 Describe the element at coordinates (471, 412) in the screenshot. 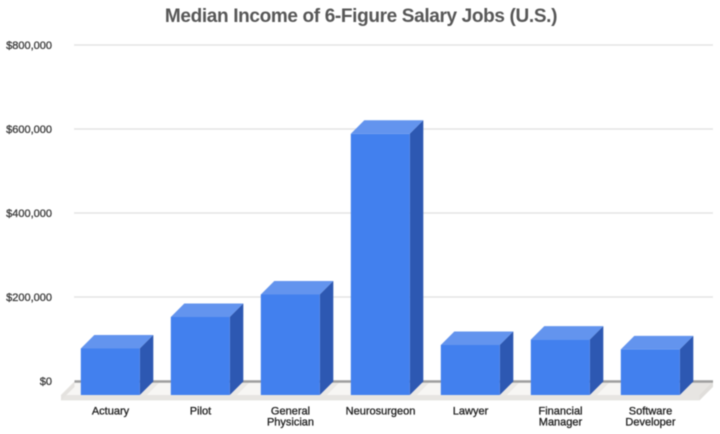

I see `svg-text: Lawyer` at that location.